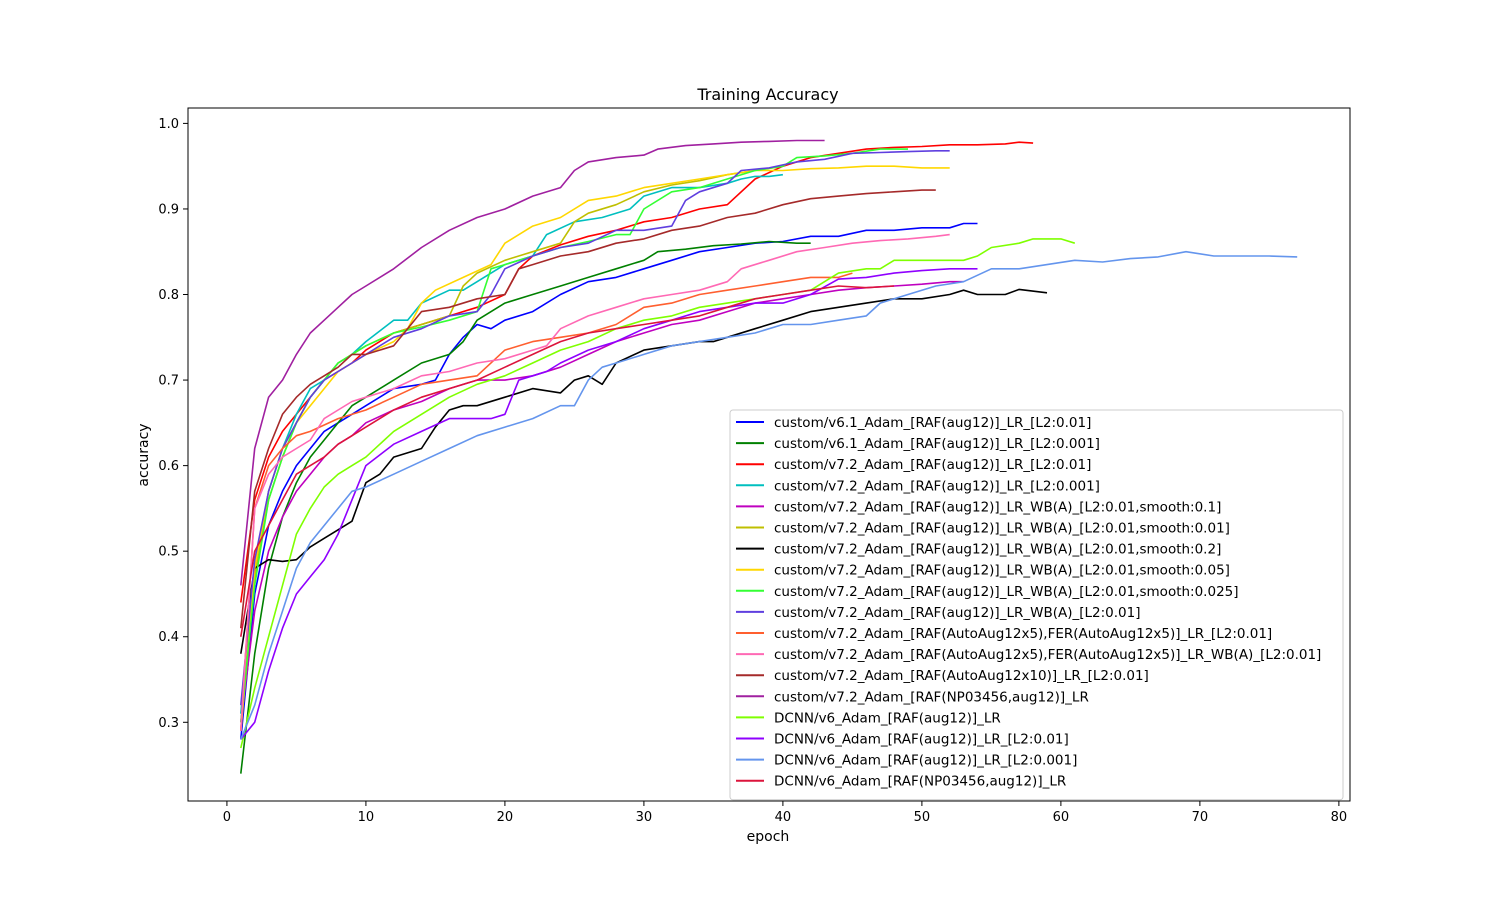 The image size is (1500, 900). What do you see at coordinates (144, 454) in the screenshot?
I see `y-axis-label: accuracy` at bounding box center [144, 454].